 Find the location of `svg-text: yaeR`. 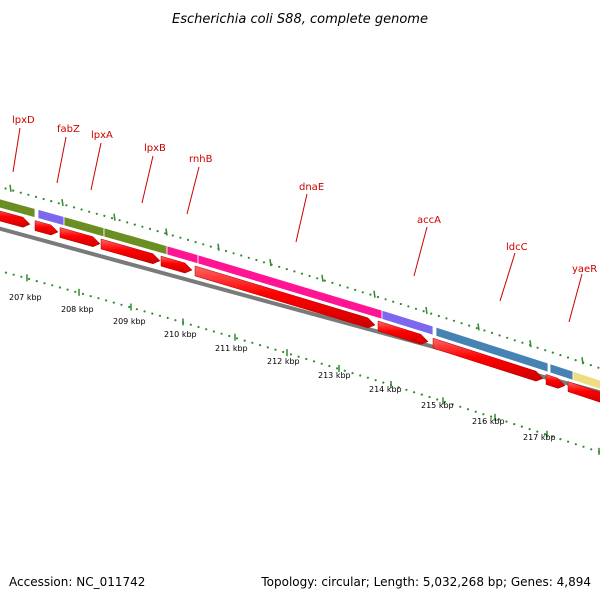

svg-text: yaeR is located at coordinates (584, 269).